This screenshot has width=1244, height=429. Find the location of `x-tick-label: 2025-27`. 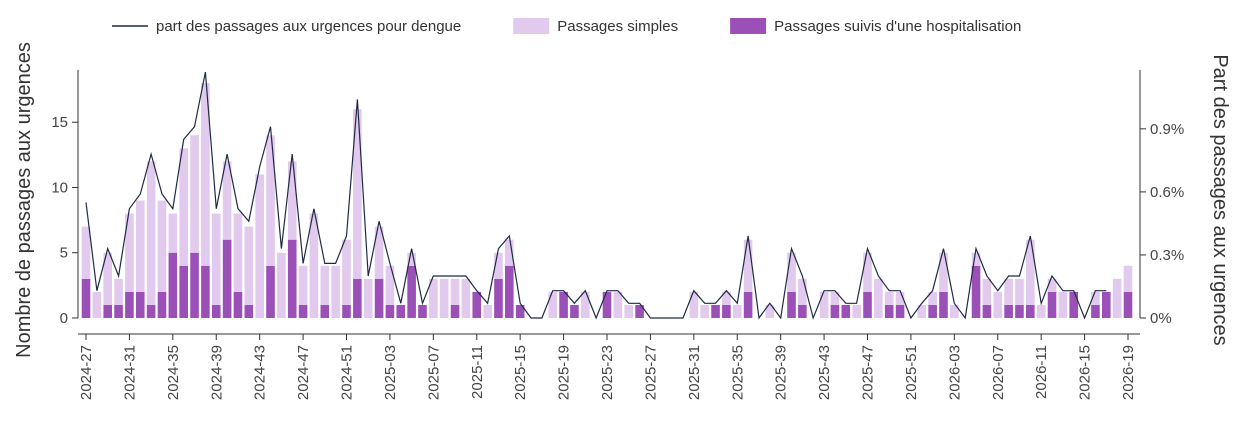

x-tick-label: 2025-27 is located at coordinates (650, 372).